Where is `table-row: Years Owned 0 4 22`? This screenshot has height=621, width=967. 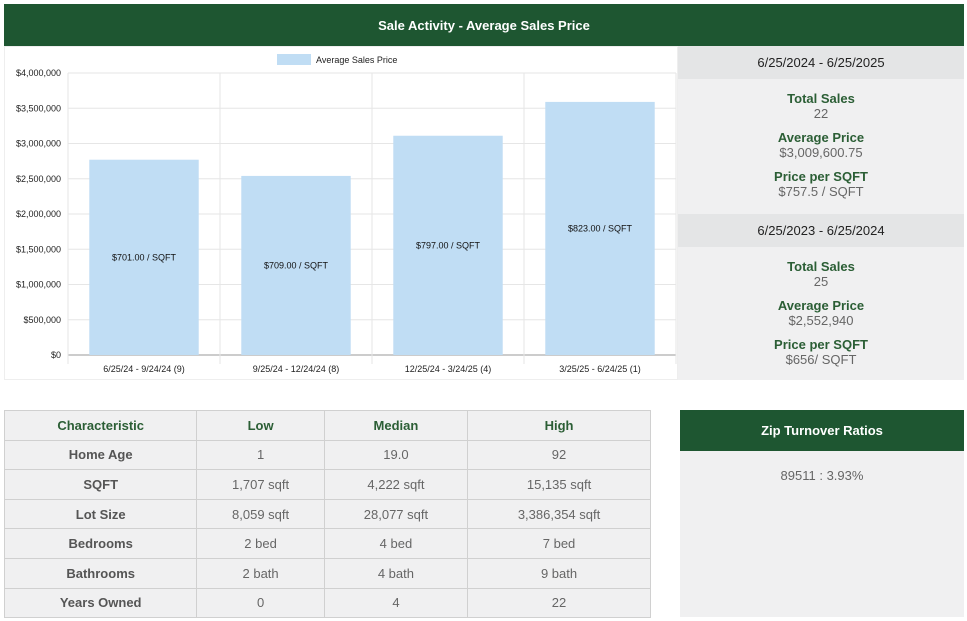
table-row: Years Owned 0 4 22 is located at coordinates (327, 603).